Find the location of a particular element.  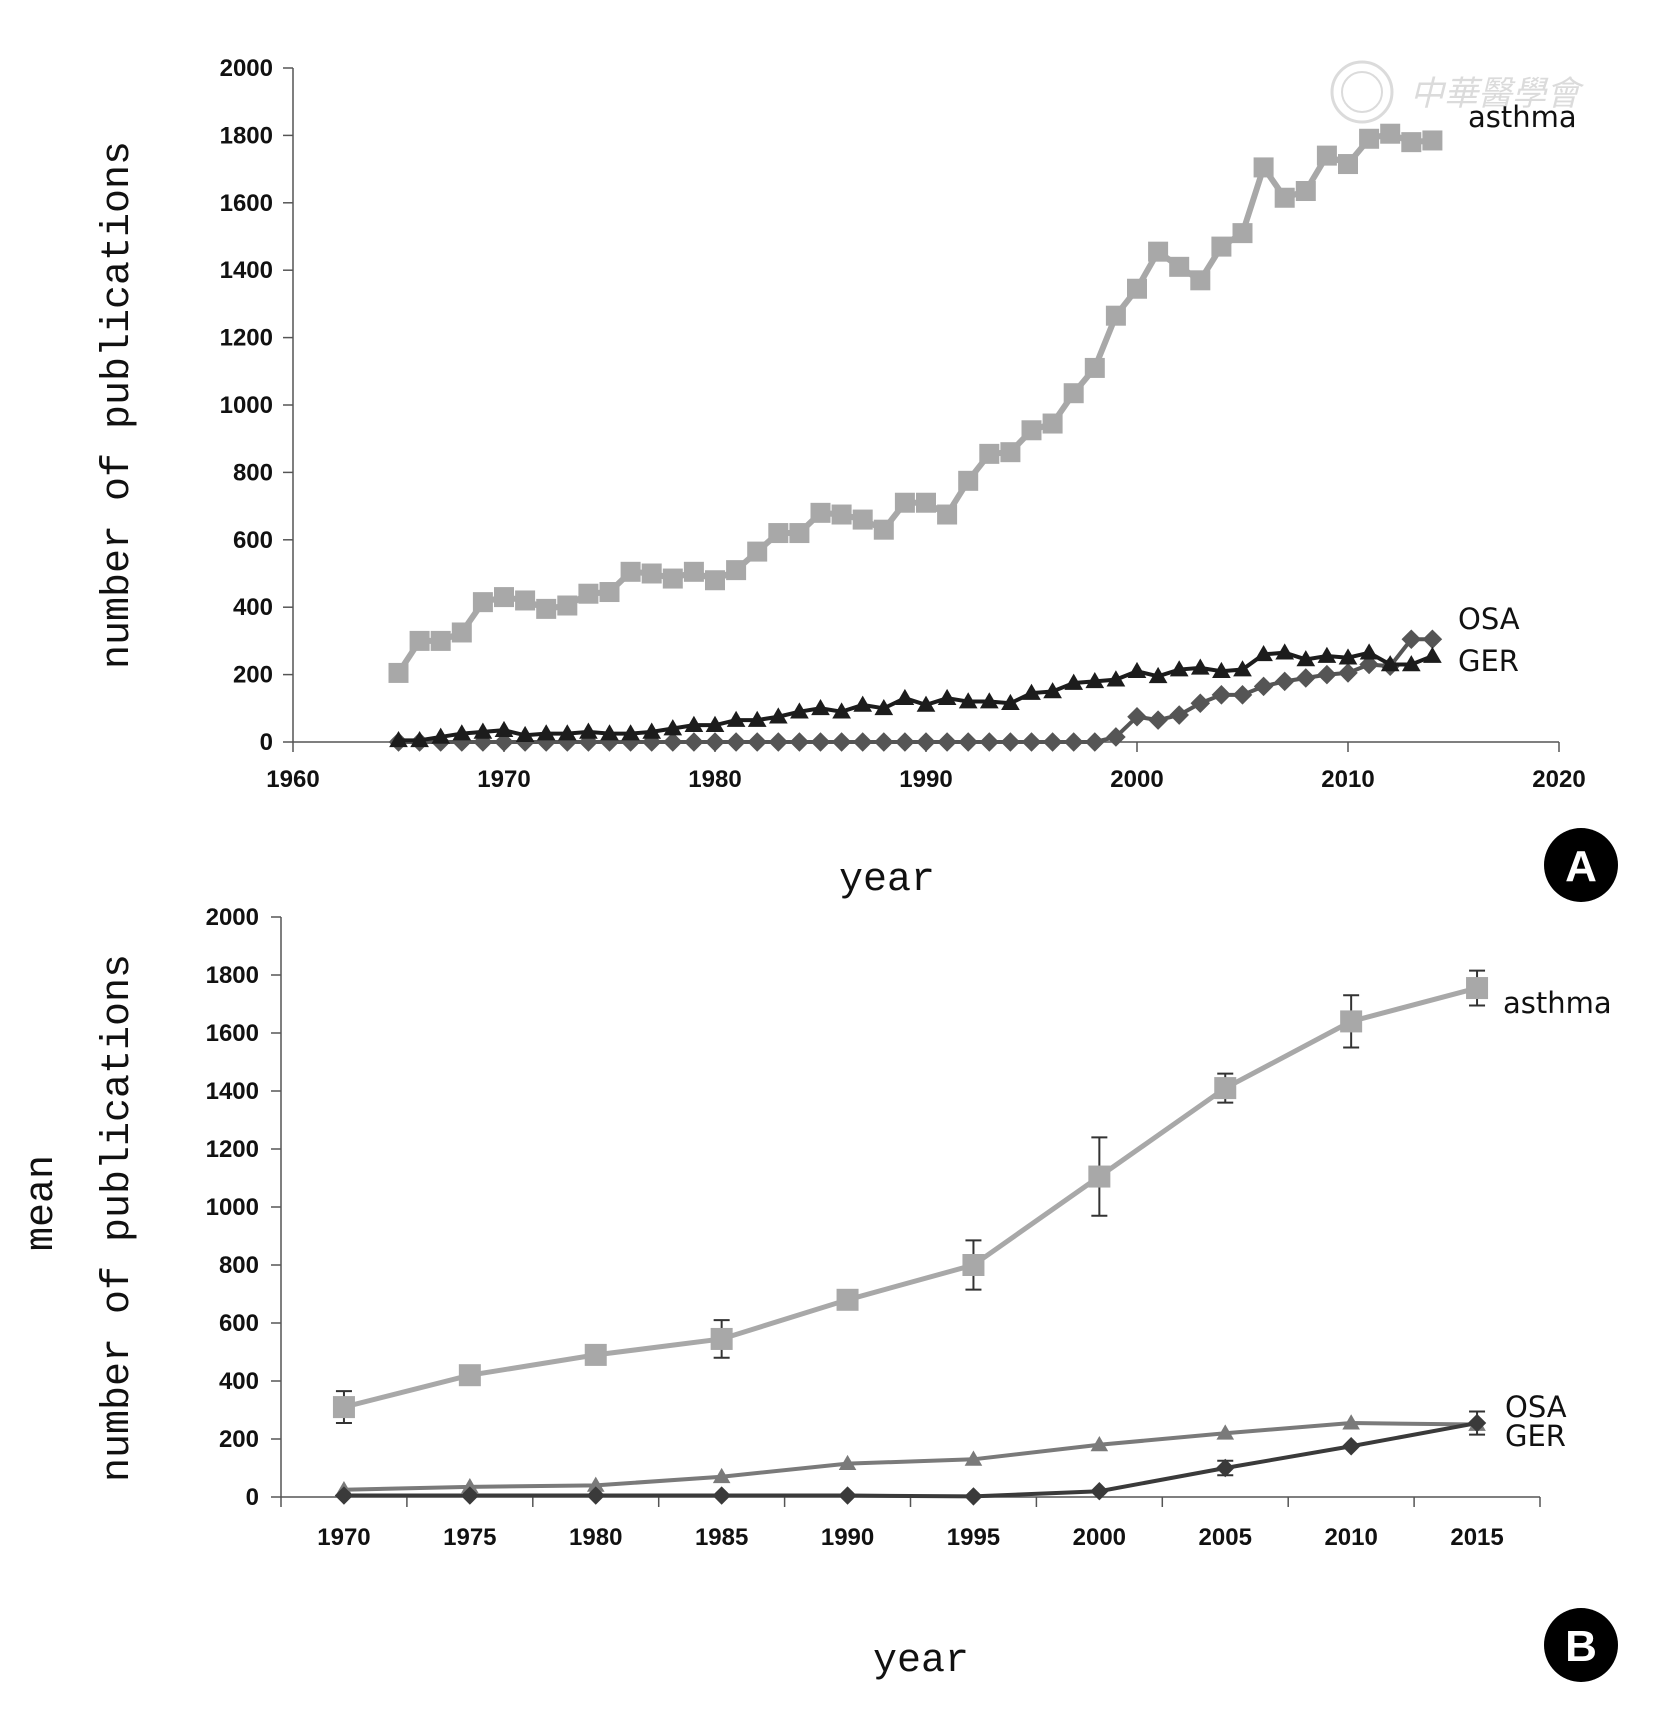

y-tick-label: 2000 is located at coordinates (232, 917).